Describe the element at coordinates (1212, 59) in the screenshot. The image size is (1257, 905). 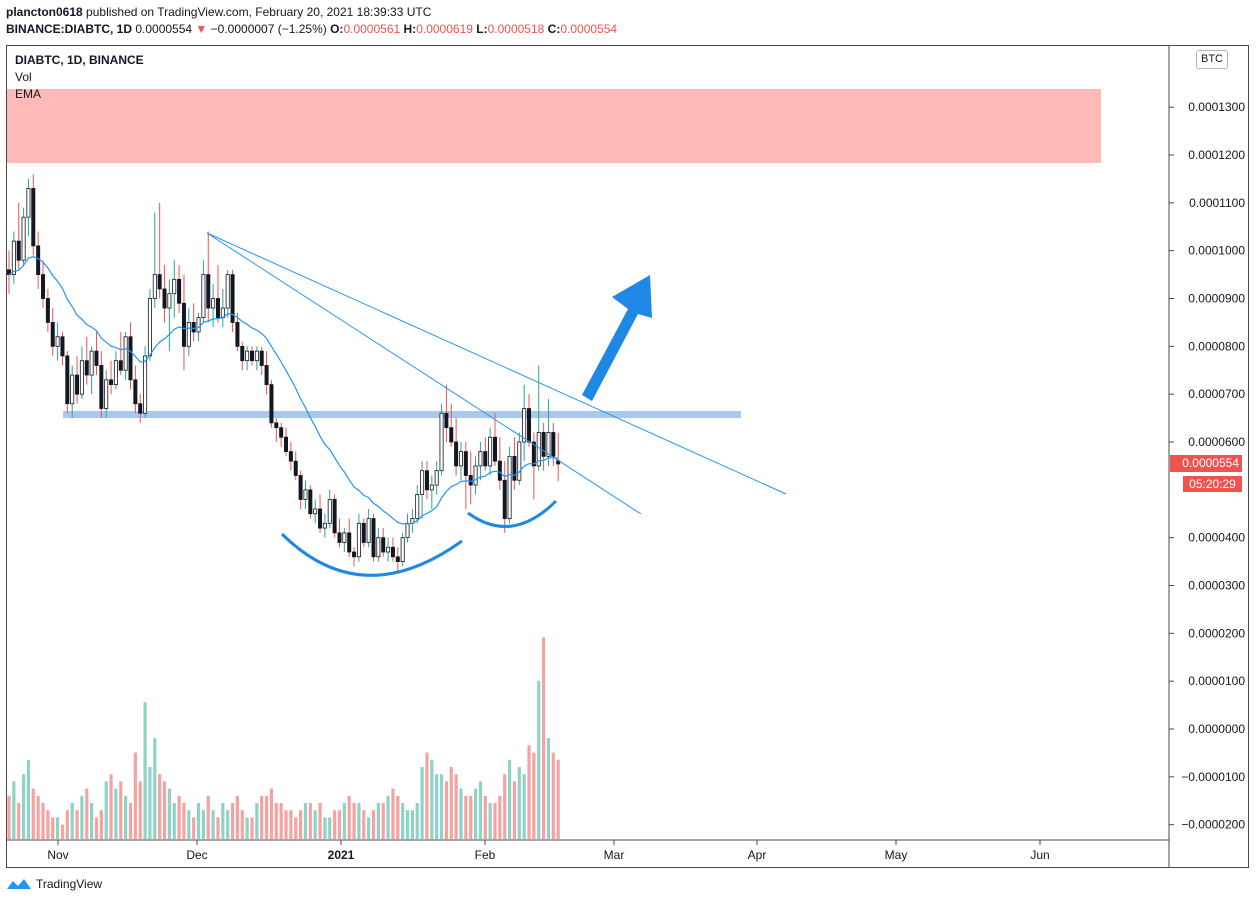
I see `currency-tag: BTC` at that location.